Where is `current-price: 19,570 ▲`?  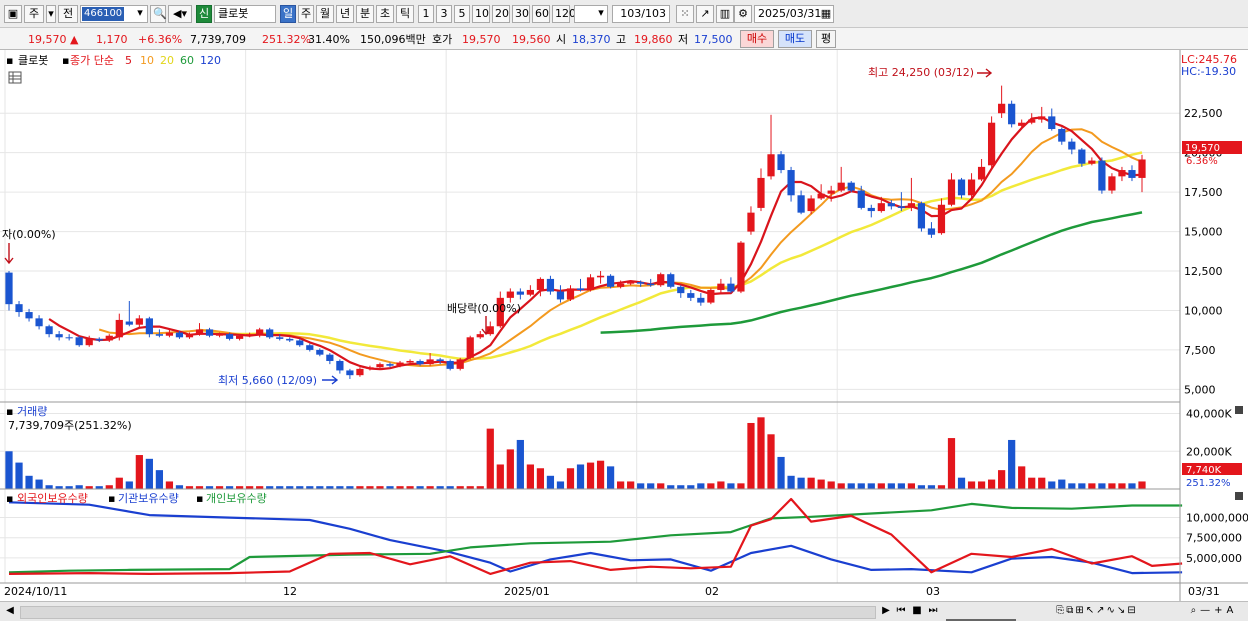
current-price: 19,570 ▲ is located at coordinates (53, 39).